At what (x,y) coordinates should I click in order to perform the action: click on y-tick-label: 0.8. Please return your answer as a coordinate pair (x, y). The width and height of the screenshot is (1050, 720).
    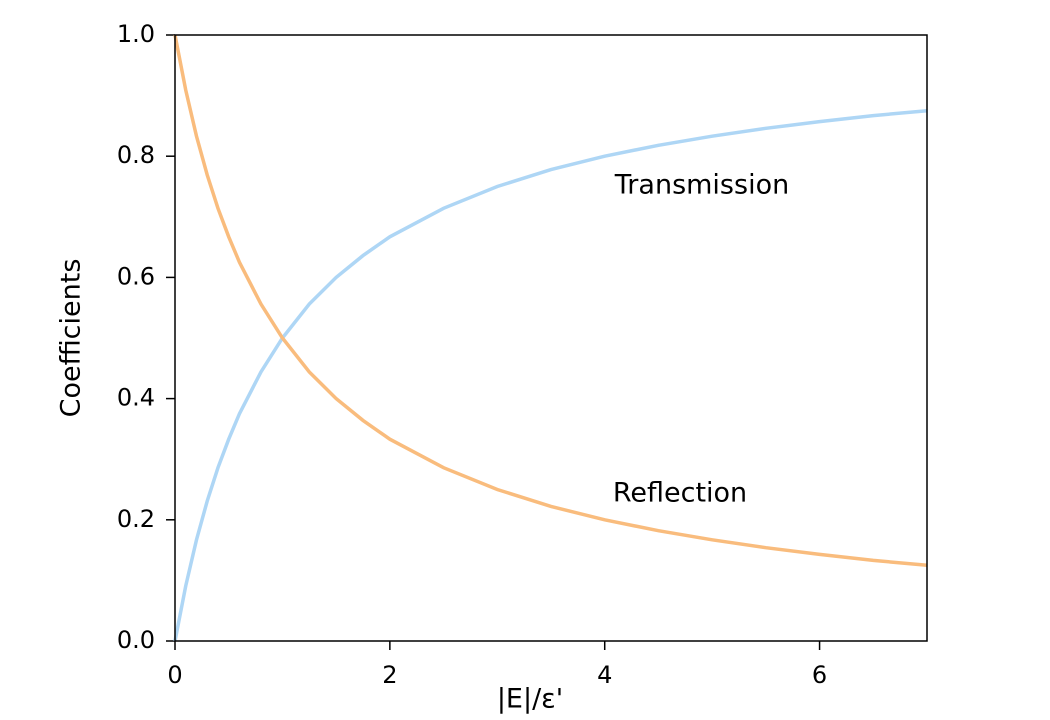
    Looking at the image, I should click on (136, 155).